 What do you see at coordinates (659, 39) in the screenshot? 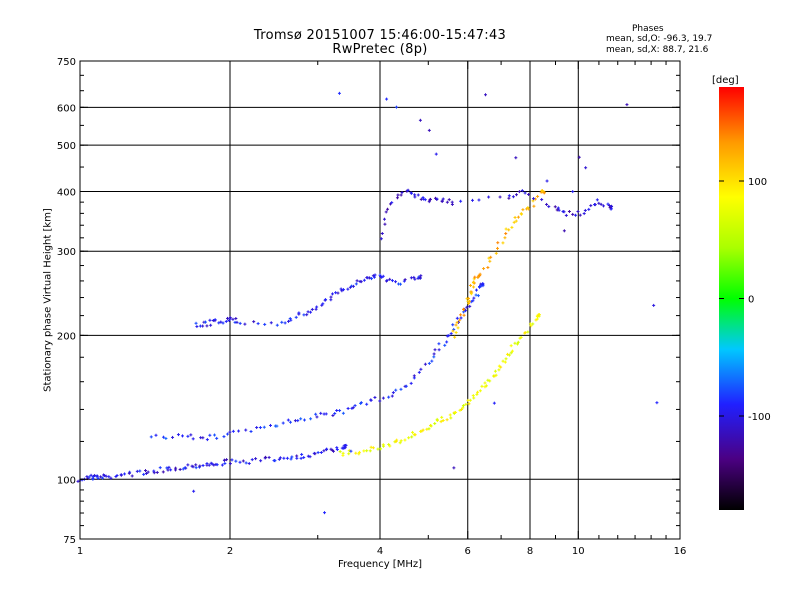
I see `phase-annotation-o: mean, sd,O: -96.3, 19.7` at bounding box center [659, 39].